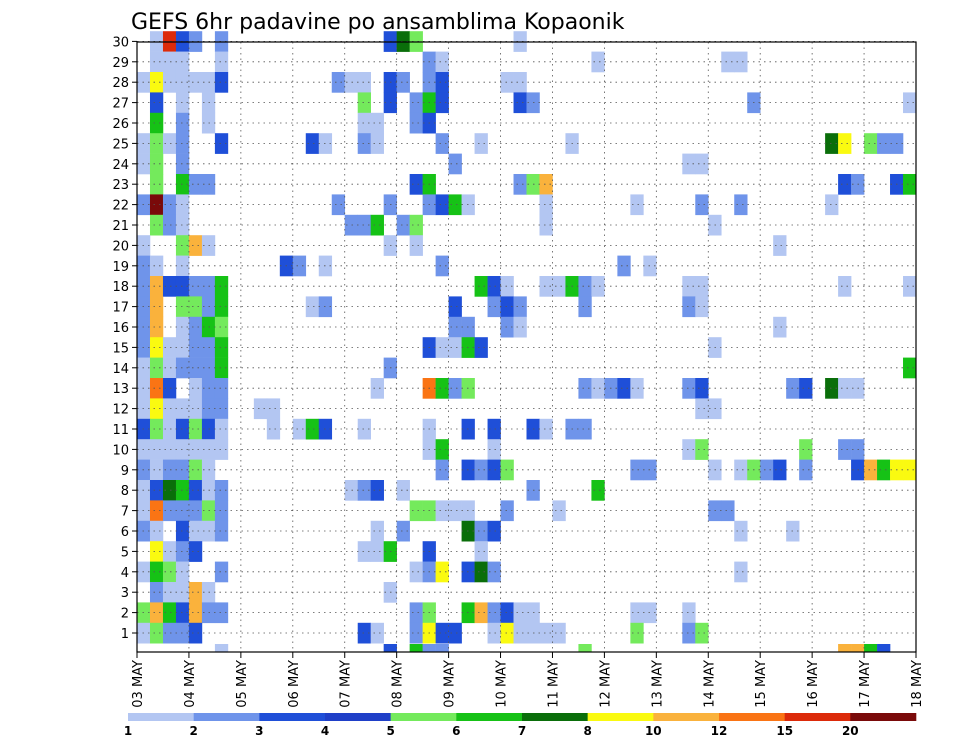 This screenshot has width=960, height=742. What do you see at coordinates (138, 684) in the screenshot?
I see `x-tick-label: 03 MAY` at bounding box center [138, 684].